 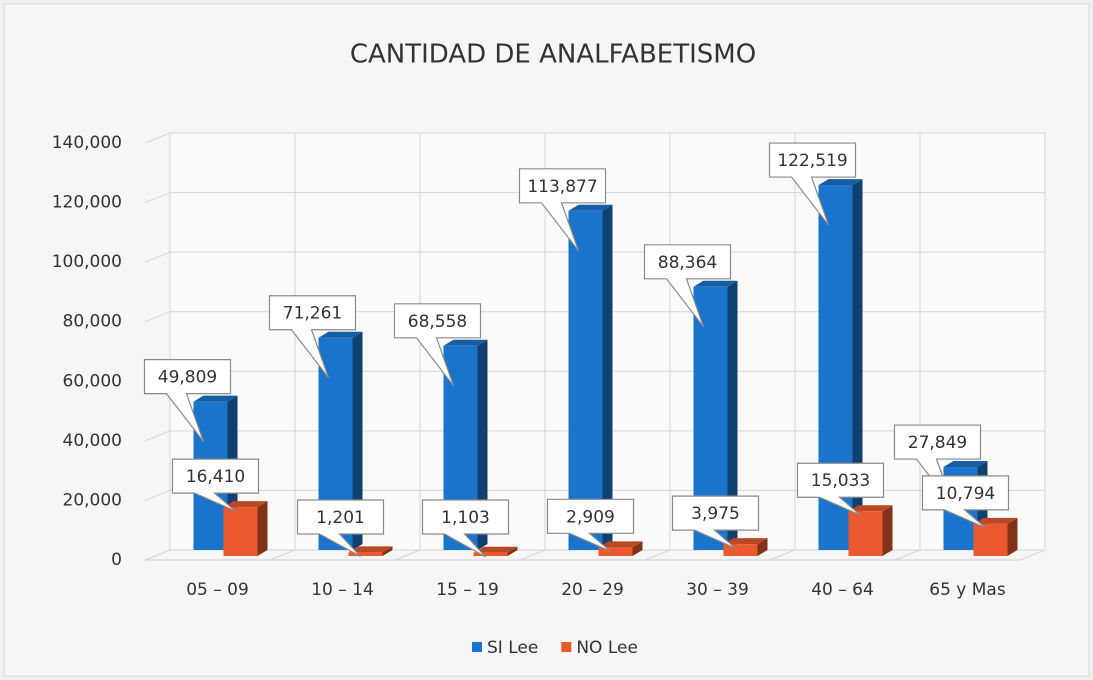 What do you see at coordinates (437, 322) in the screenshot?
I see `data-label: 68,558` at bounding box center [437, 322].